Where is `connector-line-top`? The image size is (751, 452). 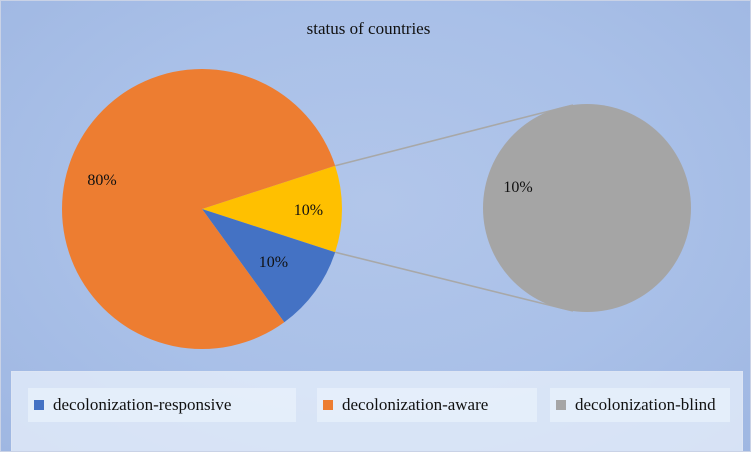
connector-line-top is located at coordinates (454, 135).